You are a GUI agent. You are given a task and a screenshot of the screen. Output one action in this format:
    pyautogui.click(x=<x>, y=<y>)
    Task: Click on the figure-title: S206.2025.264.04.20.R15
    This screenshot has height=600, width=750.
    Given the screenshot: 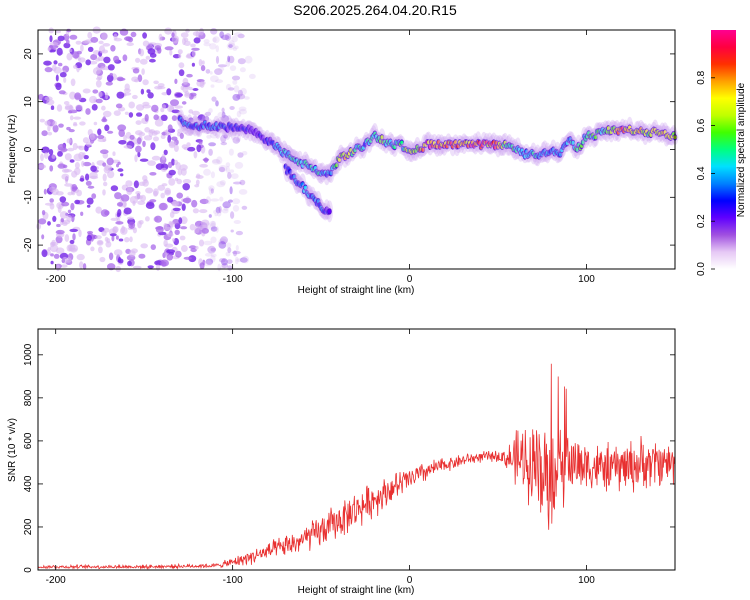 What is the action you would take?
    pyautogui.click(x=375, y=10)
    